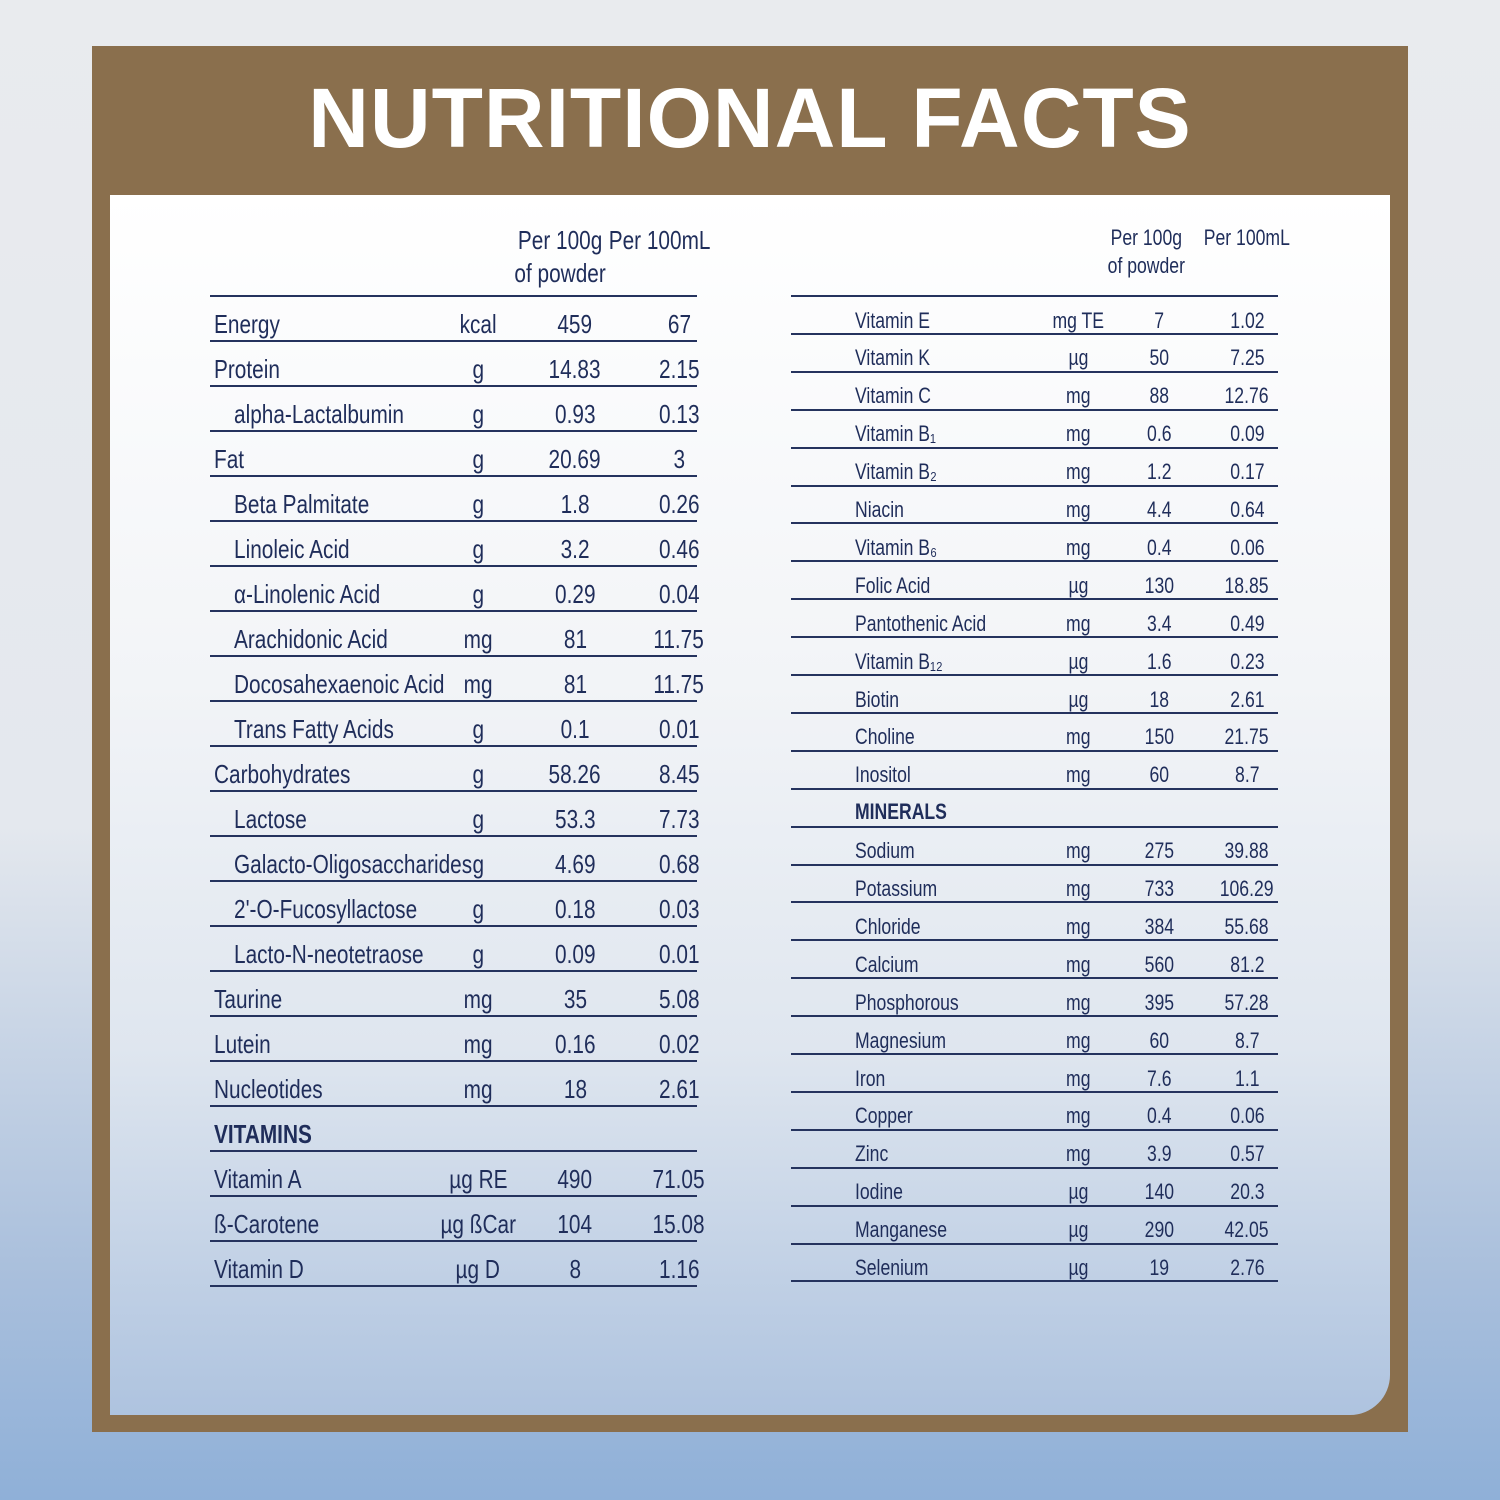 This screenshot has width=1500, height=1500. What do you see at coordinates (575, 459) in the screenshot?
I see `row-value: 20.69` at bounding box center [575, 459].